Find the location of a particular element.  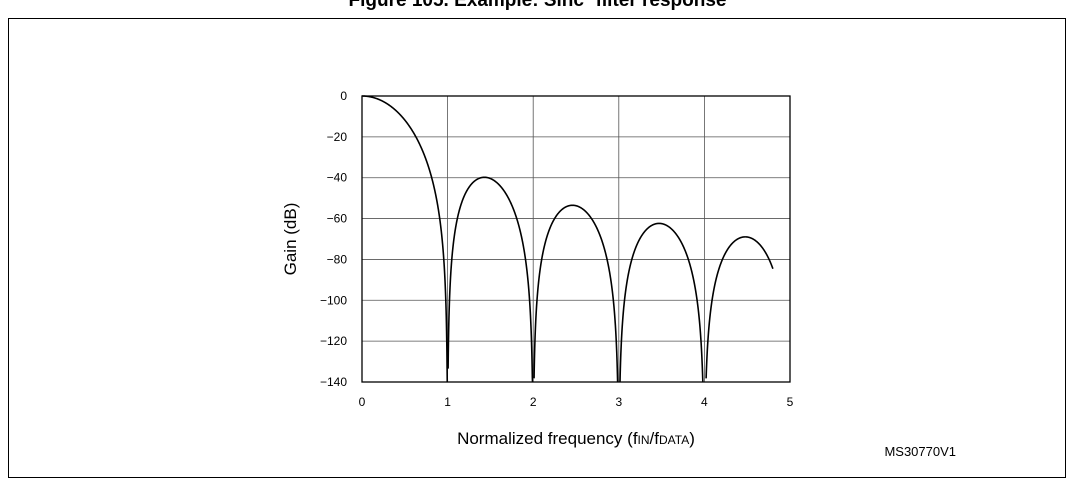

x-tick-label: 3 is located at coordinates (618, 402).